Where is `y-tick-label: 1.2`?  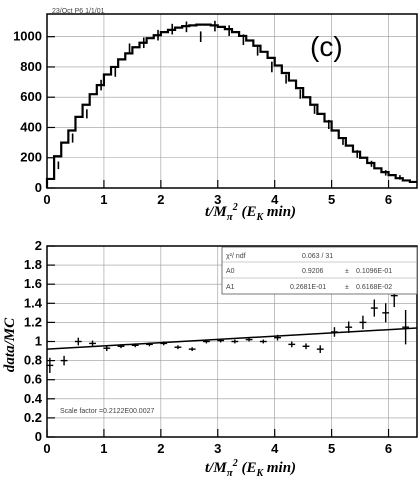
y-tick-label: 1.2 is located at coordinates (33, 321).